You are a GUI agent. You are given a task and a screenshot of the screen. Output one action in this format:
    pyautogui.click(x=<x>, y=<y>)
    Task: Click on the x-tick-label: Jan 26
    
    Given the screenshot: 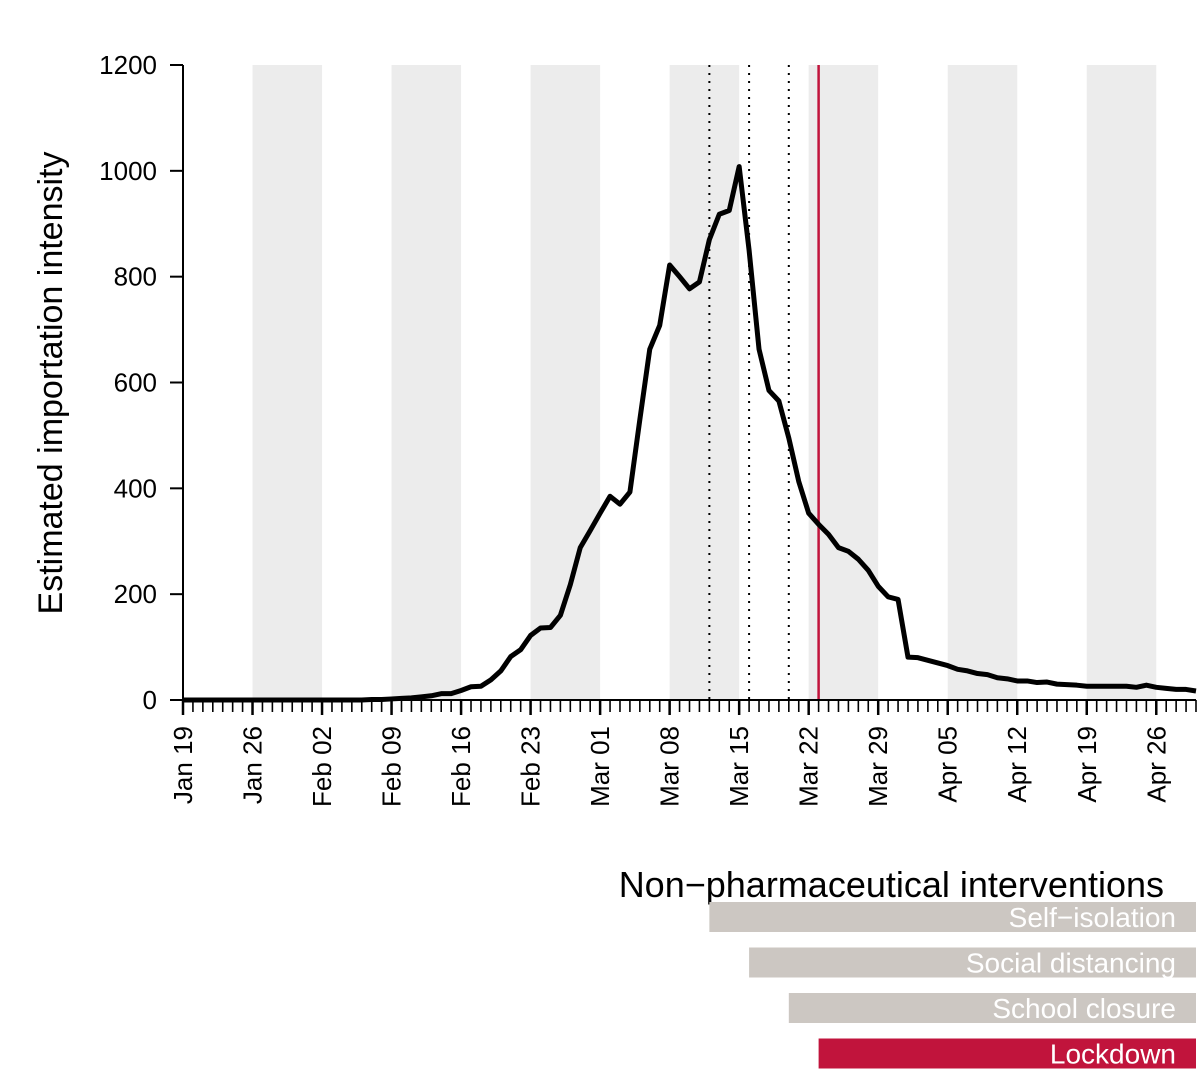 What is the action you would take?
    pyautogui.click(x=253, y=765)
    